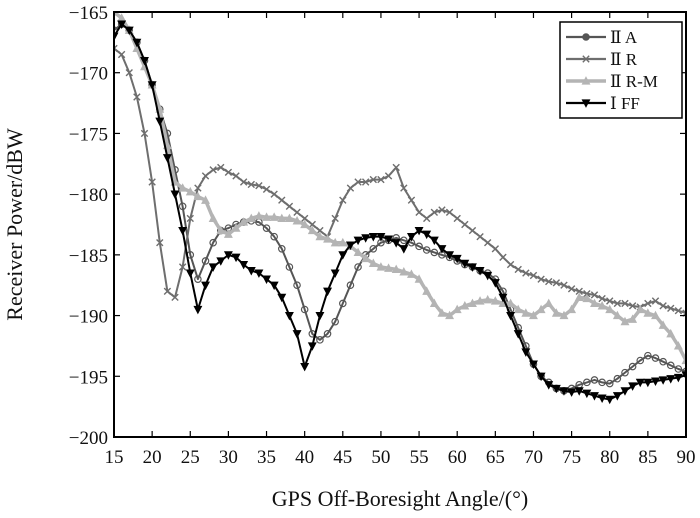 This screenshot has height=518, width=700. What do you see at coordinates (621, 70) in the screenshot?
I see `legend: Ⅱ A Ⅱ R Ⅱ R-M Ⅰ FF` at bounding box center [621, 70].